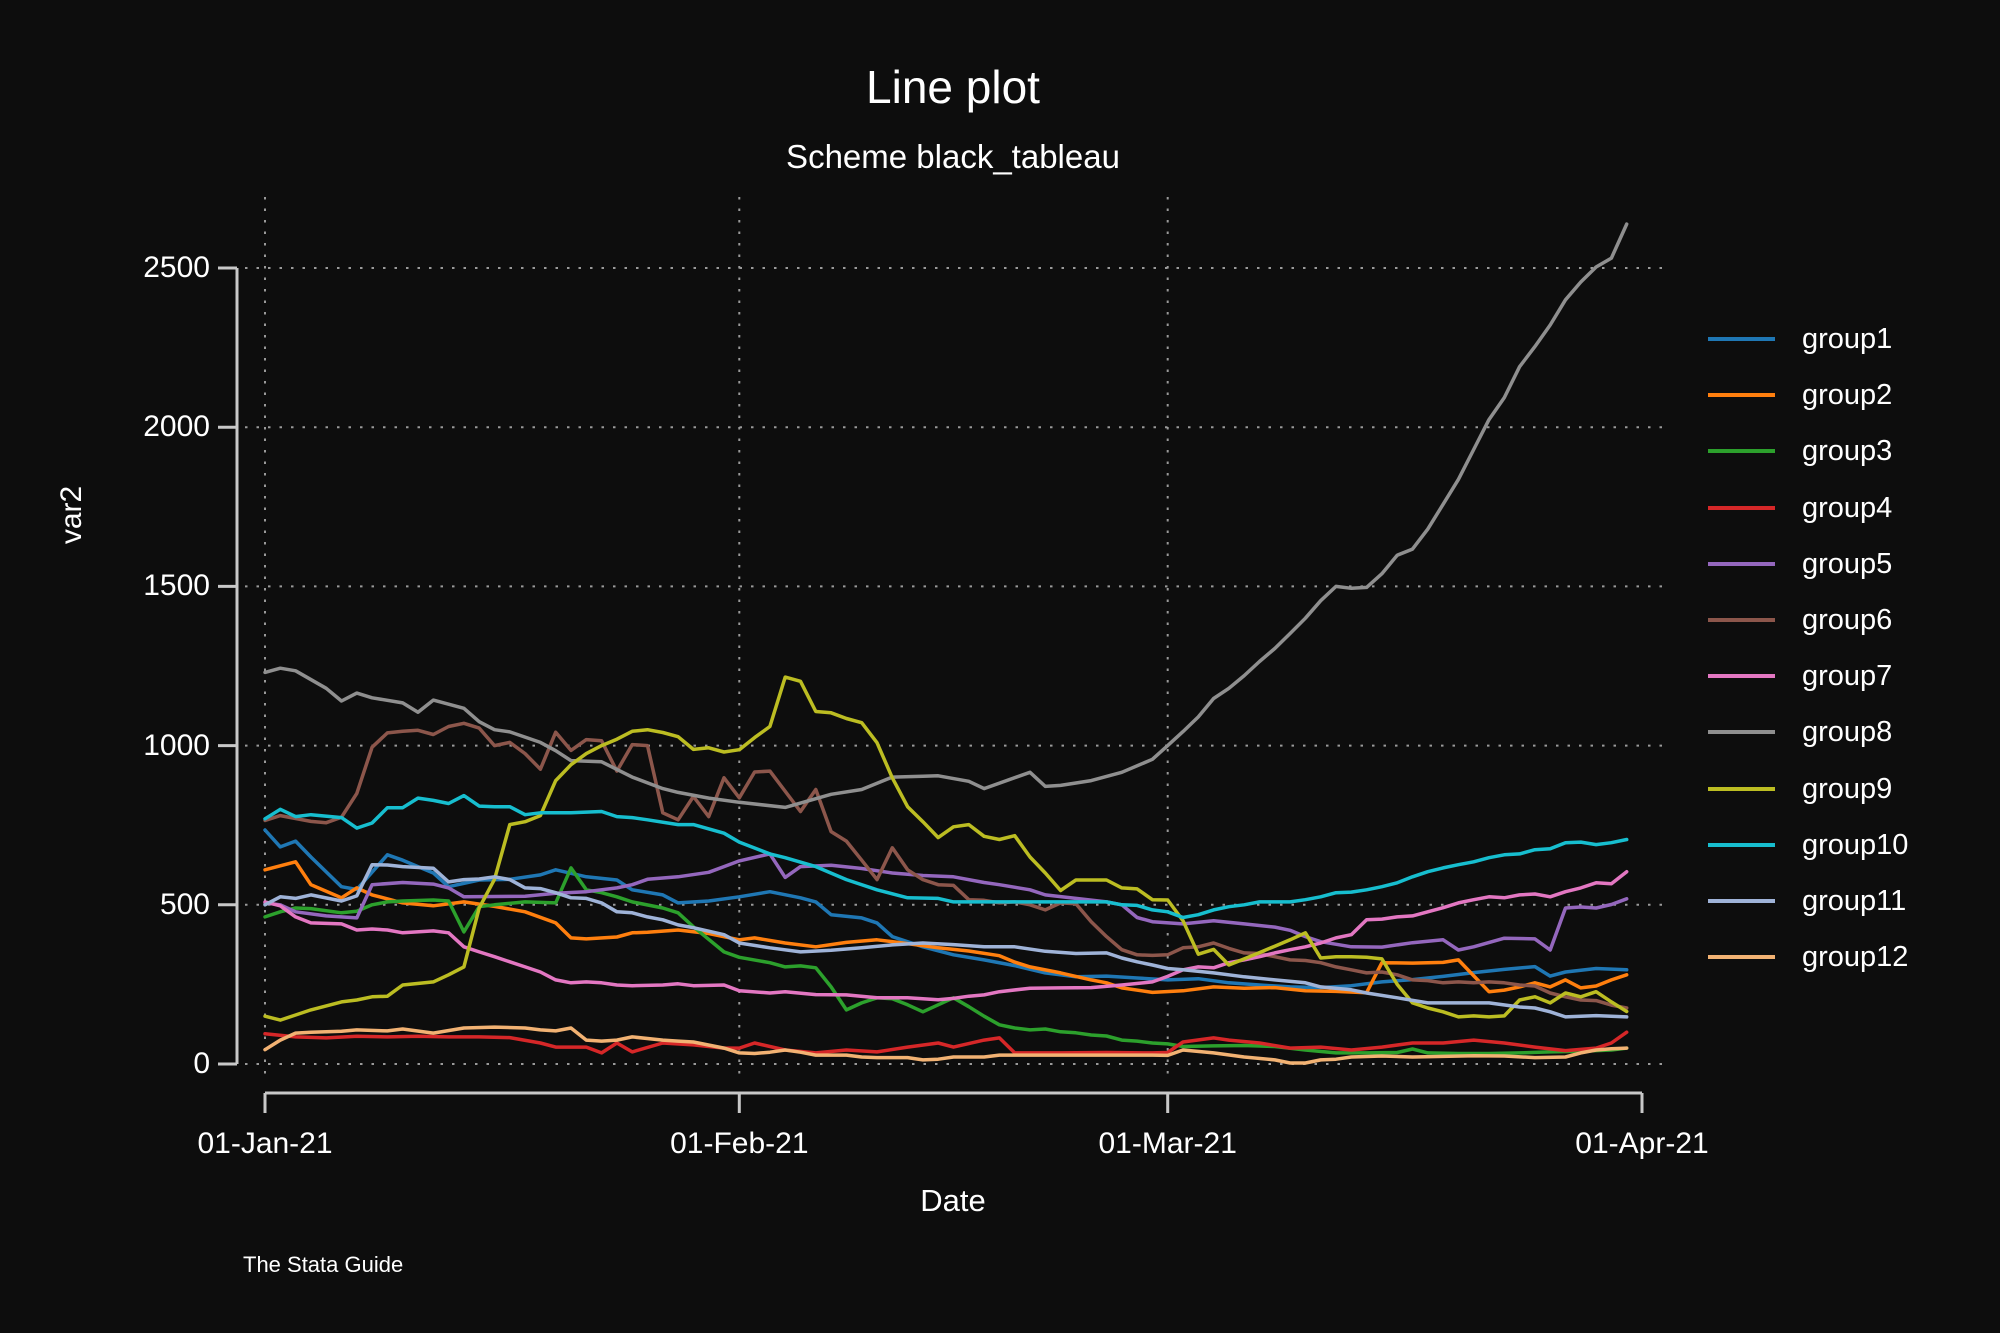 The height and width of the screenshot is (1333, 2000). I want to click on series-line-group3, so click(946, 961).